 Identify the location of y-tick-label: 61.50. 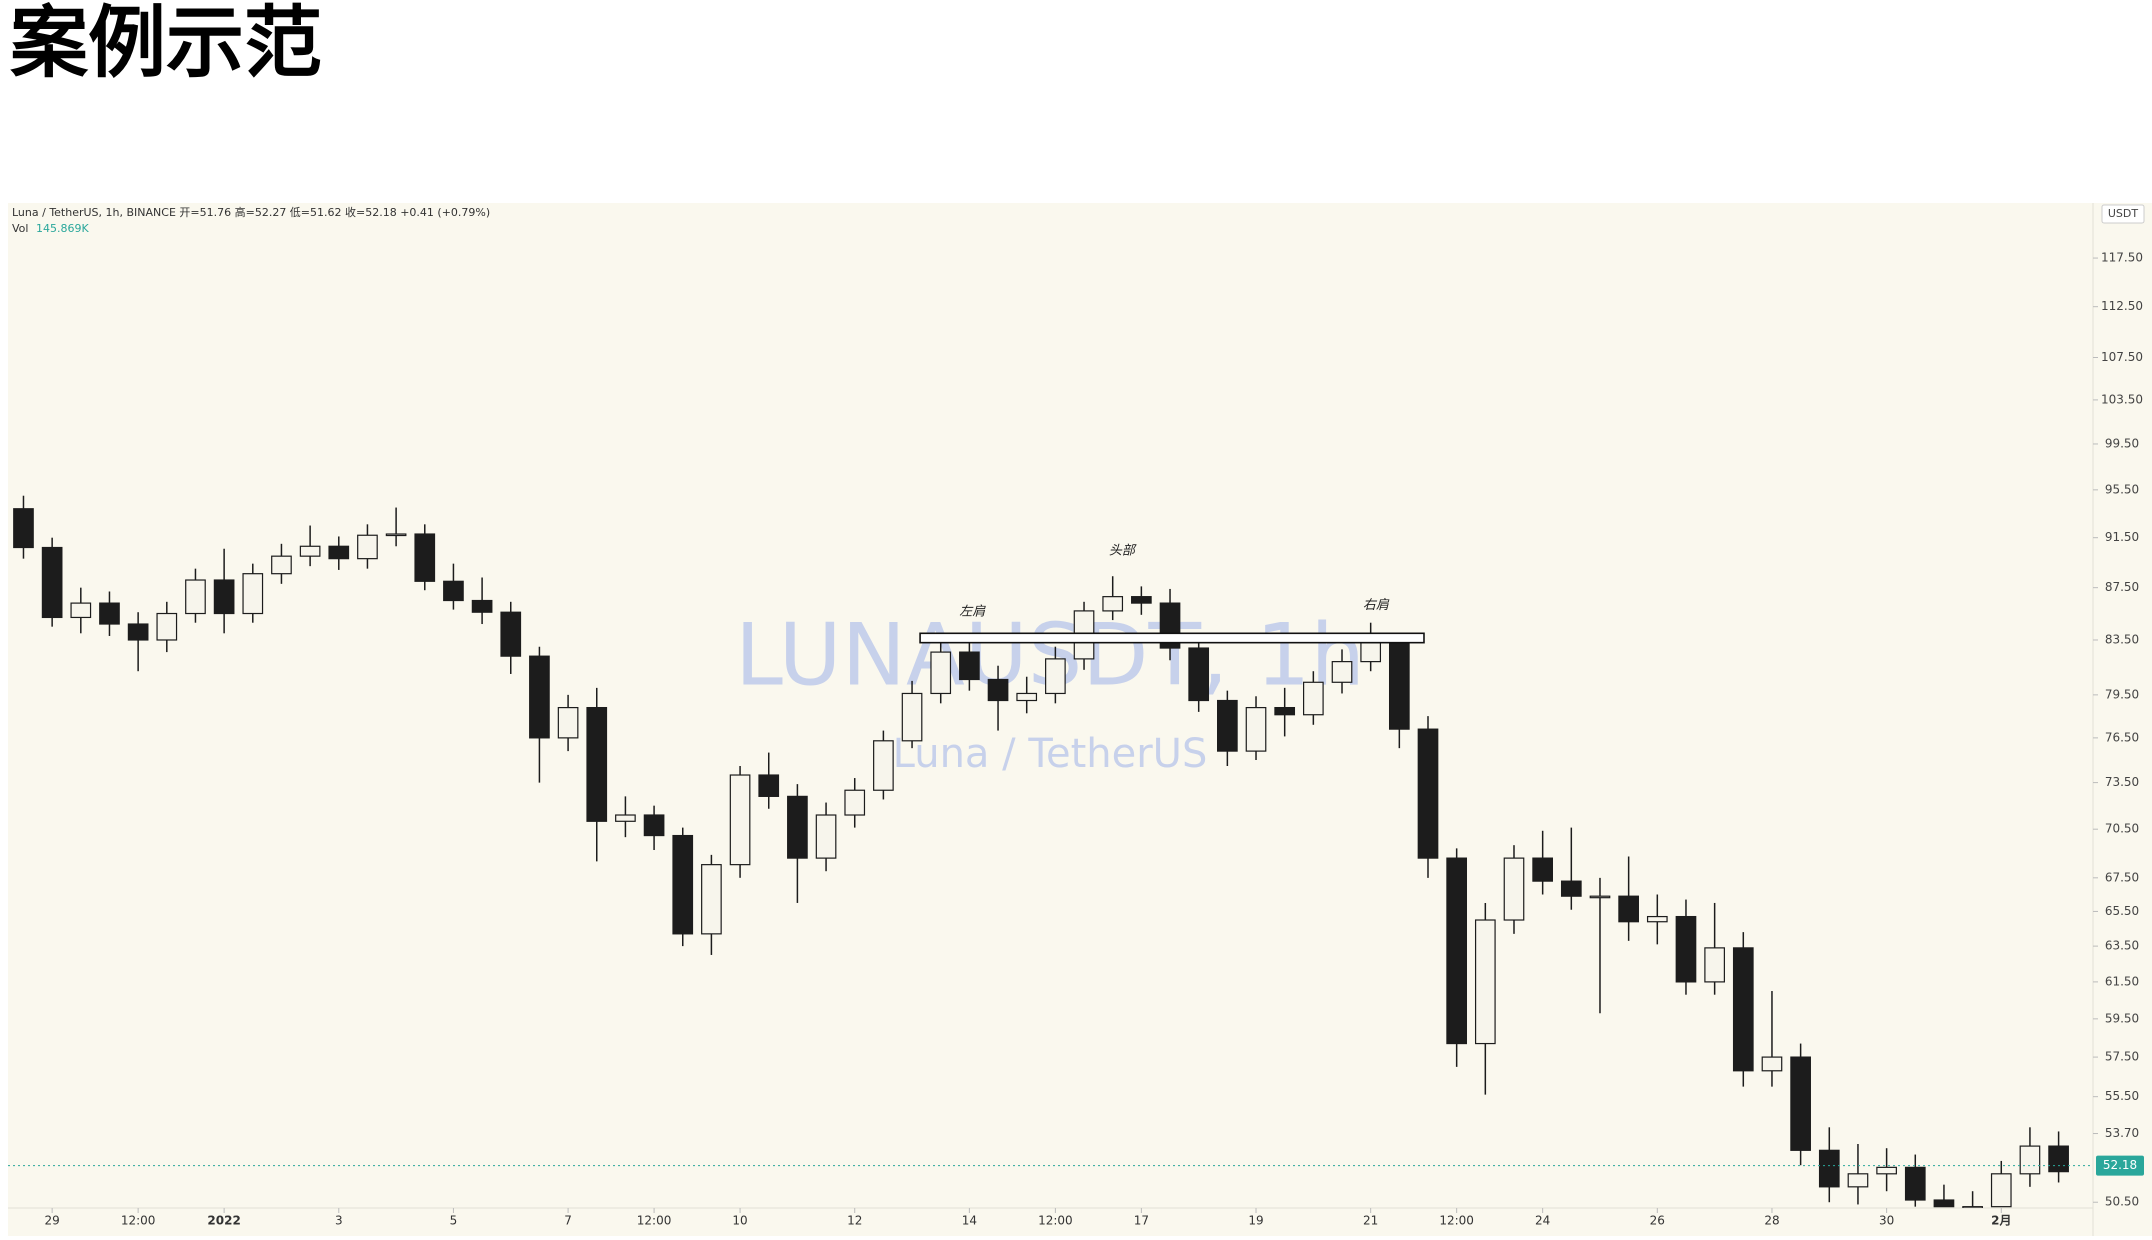
(2122, 981).